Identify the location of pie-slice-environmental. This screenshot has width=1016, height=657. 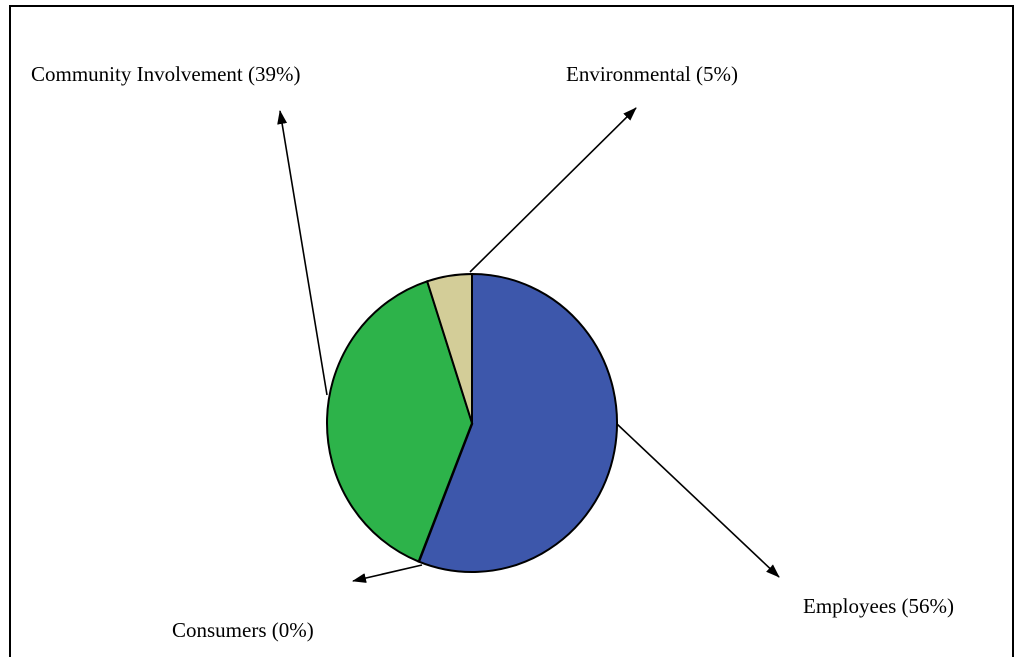
(449, 348).